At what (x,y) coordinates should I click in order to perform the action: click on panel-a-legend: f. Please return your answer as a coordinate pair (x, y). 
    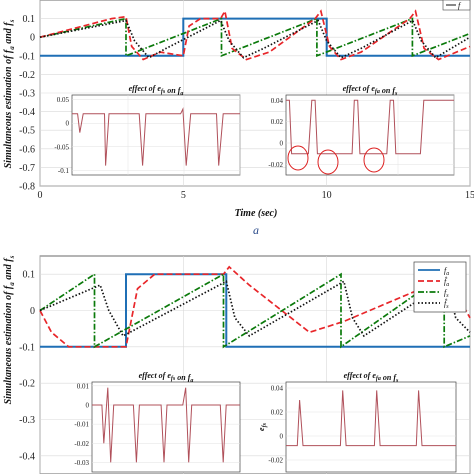
    Looking at the image, I should click on (456, 5).